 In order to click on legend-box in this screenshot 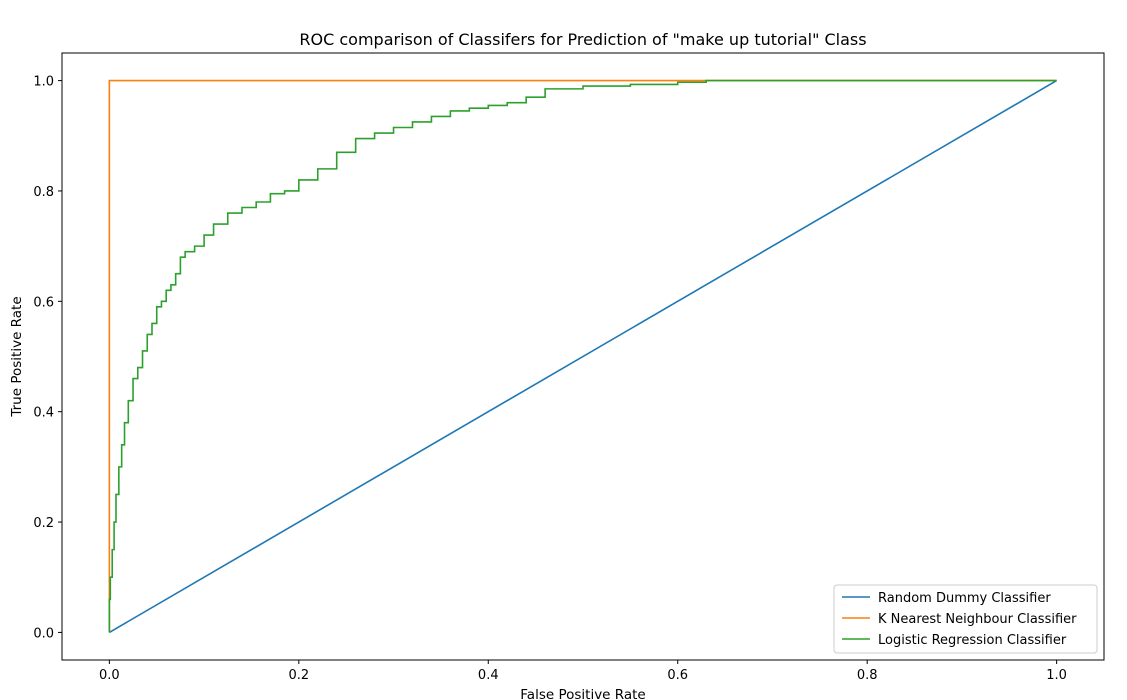, I will do `click(965, 619)`.